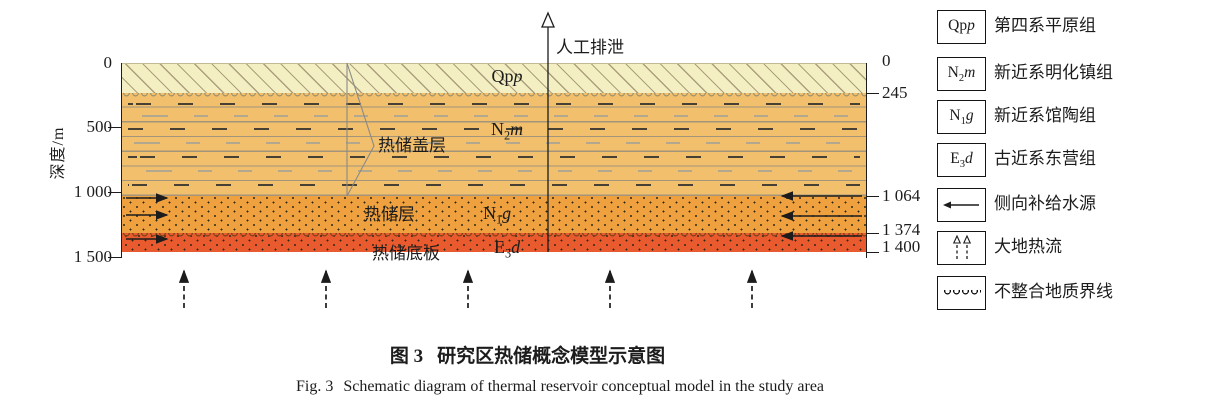 Image resolution: width=1209 pixels, height=408 pixels. What do you see at coordinates (548, 19) in the screenshot?
I see `discharge-up-arrow-icon` at bounding box center [548, 19].